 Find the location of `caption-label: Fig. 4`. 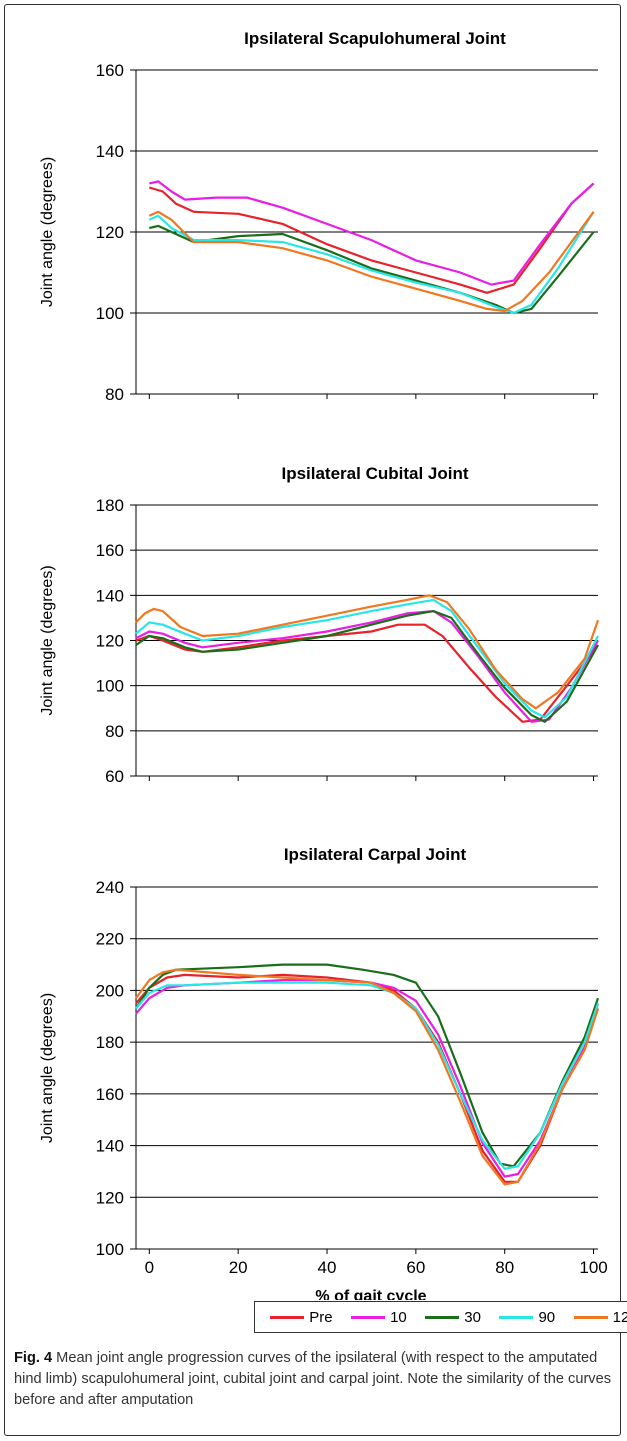

caption-label: Fig. 4 is located at coordinates (33, 1358).